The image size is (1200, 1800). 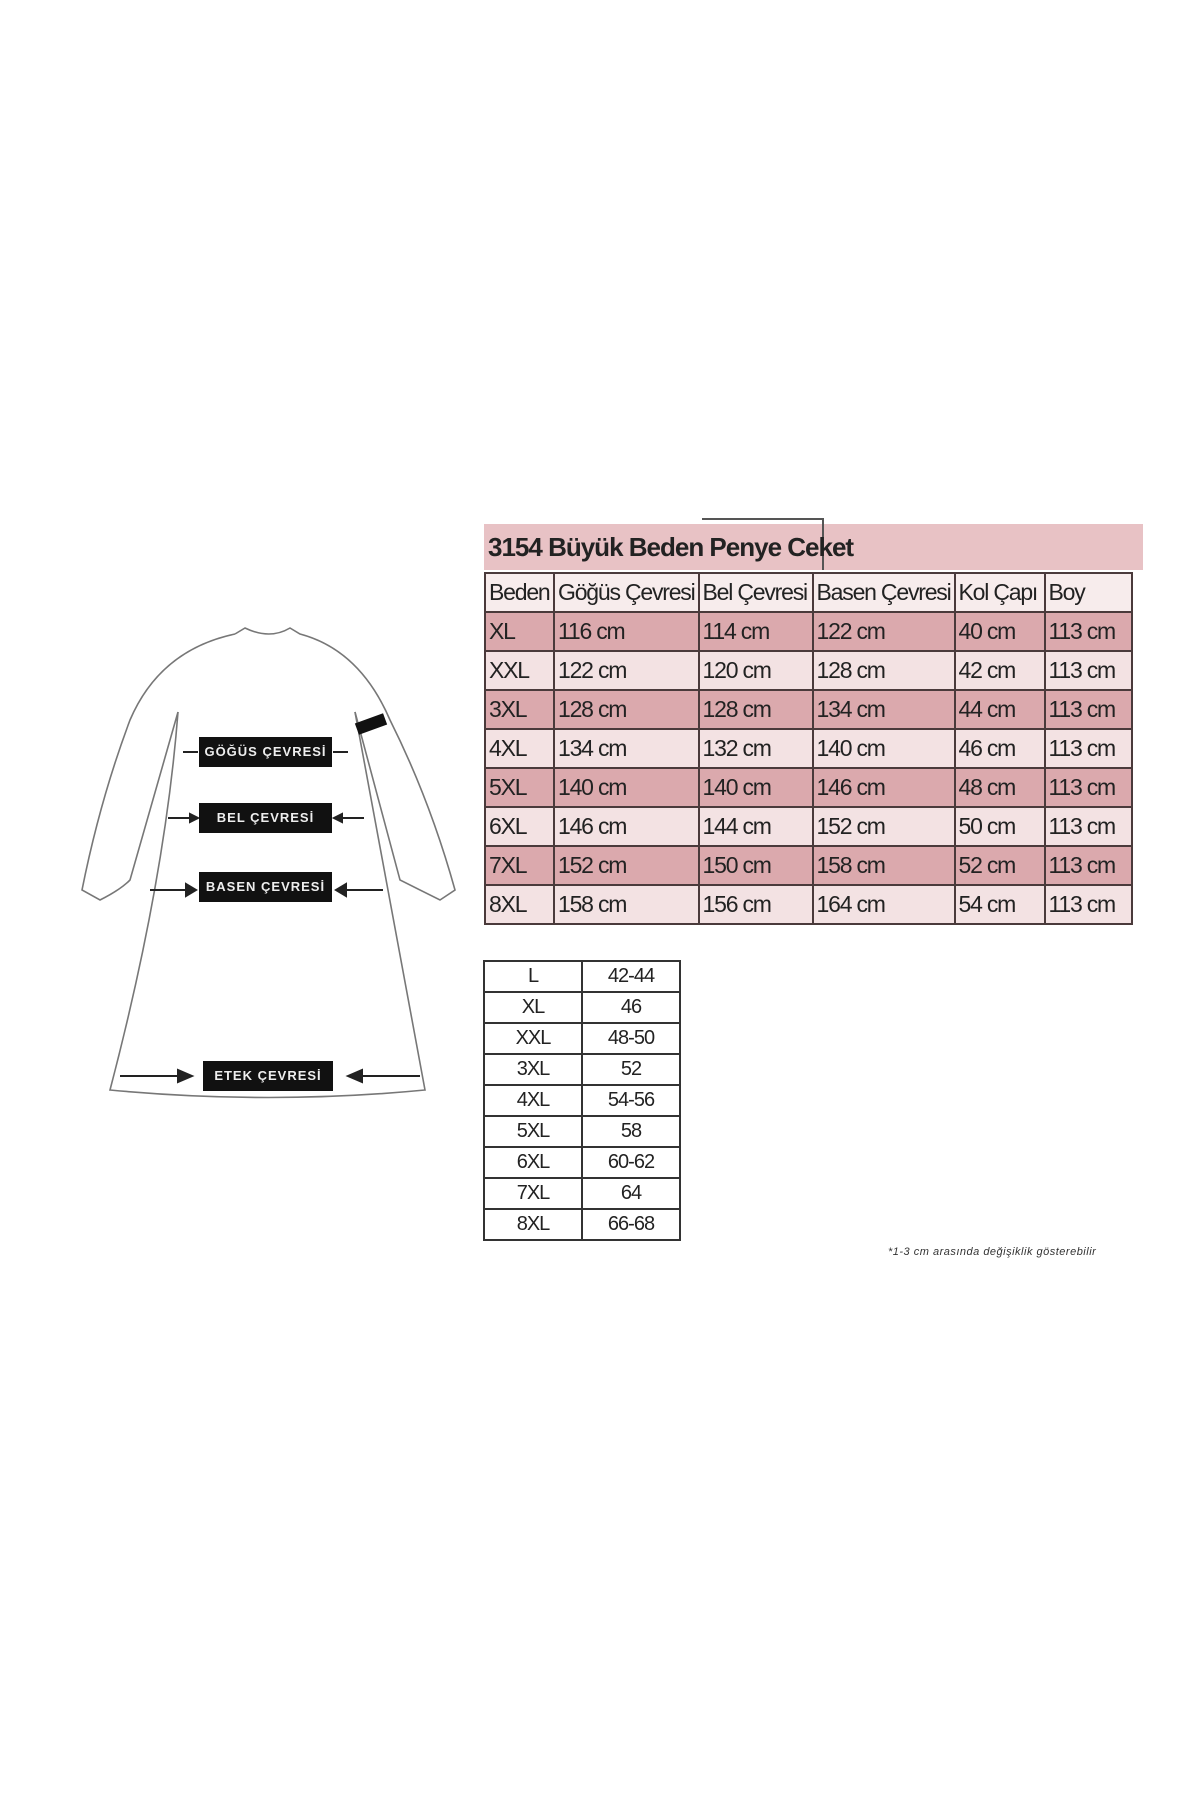 I want to click on table-row: XXL 48-50, so click(x=582, y=1038).